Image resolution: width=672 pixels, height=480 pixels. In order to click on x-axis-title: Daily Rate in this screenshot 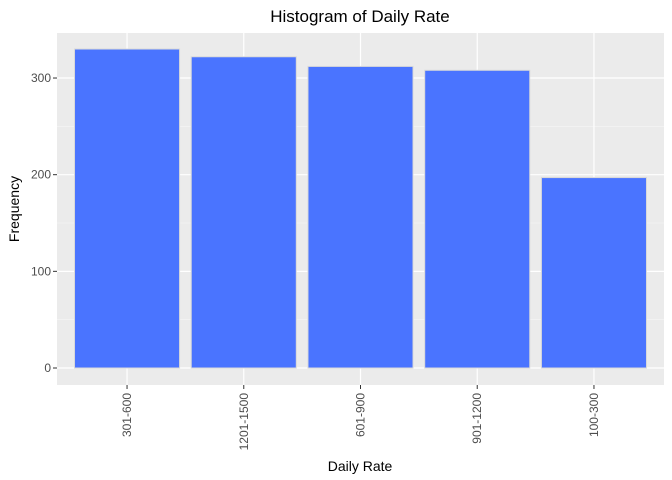, I will do `click(360, 466)`.